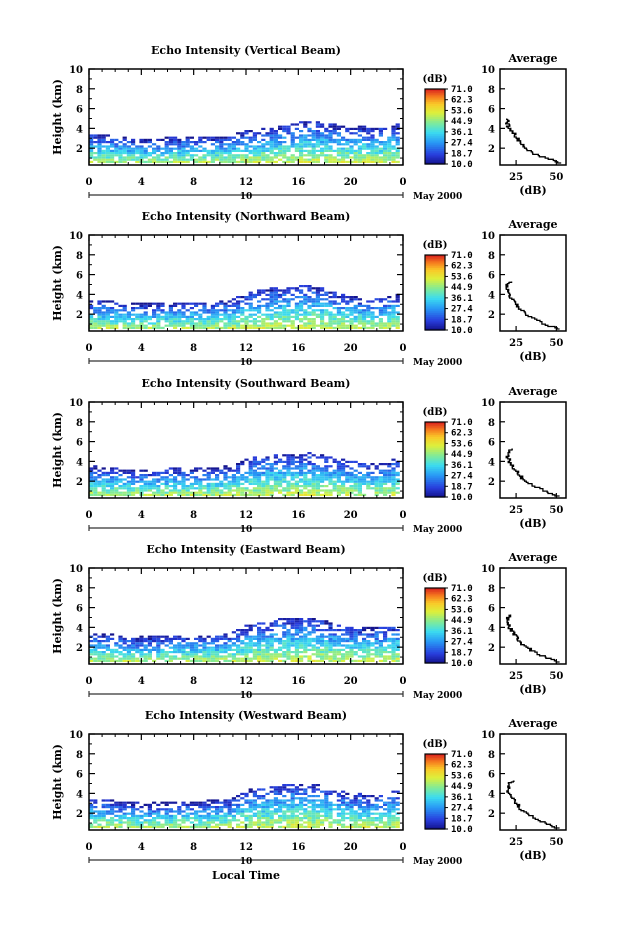  What do you see at coordinates (79, 129) in the screenshot?
I see `y-tick-label: 4` at bounding box center [79, 129].